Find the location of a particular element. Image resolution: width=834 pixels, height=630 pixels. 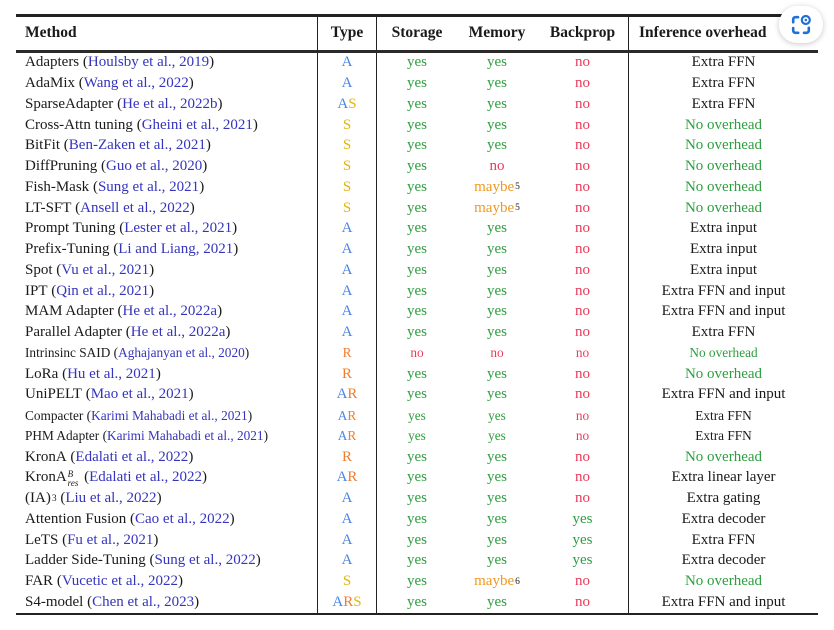

method-citation: Houlsby et al., 2019 is located at coordinates (148, 62).